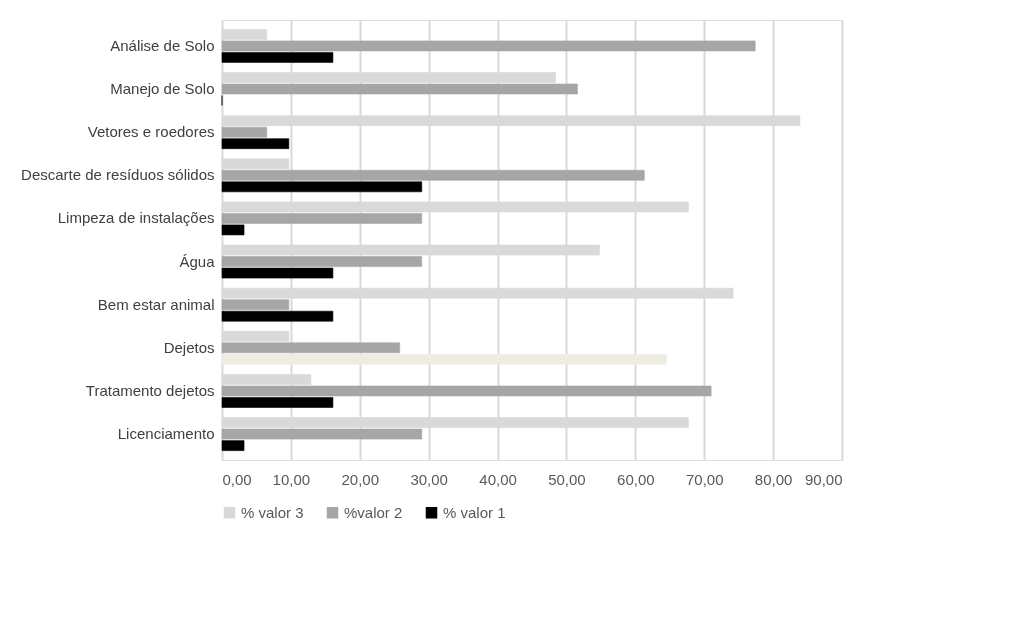  I want to click on y-tick-label: Descarte de resíduos sólidos, so click(118, 175).